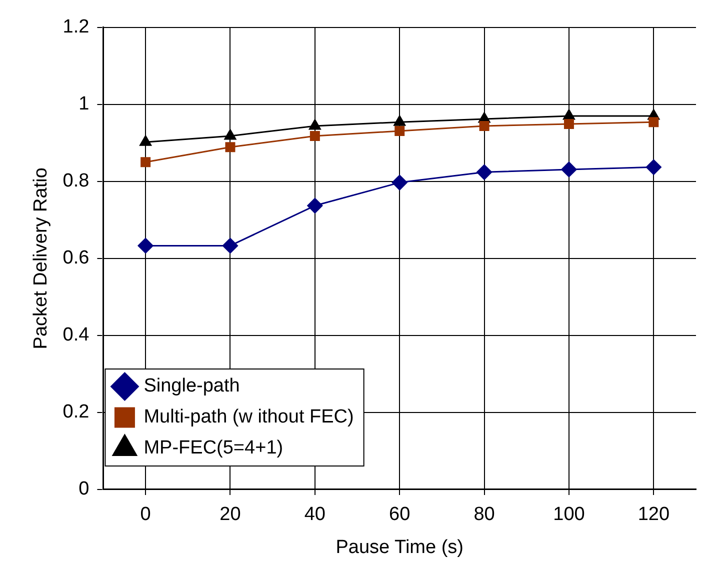 Image resolution: width=724 pixels, height=569 pixels. I want to click on legend-label: Multi-path (w ithout FEC), so click(249, 417).